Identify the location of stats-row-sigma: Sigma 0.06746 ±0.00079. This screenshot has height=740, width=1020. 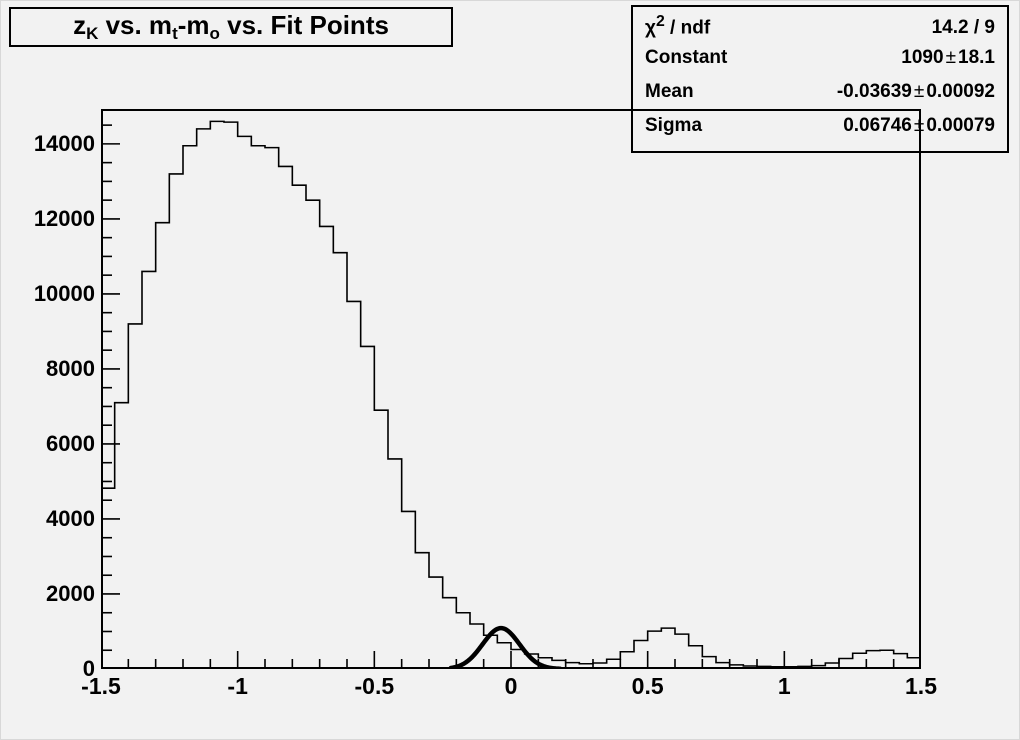
(820, 132).